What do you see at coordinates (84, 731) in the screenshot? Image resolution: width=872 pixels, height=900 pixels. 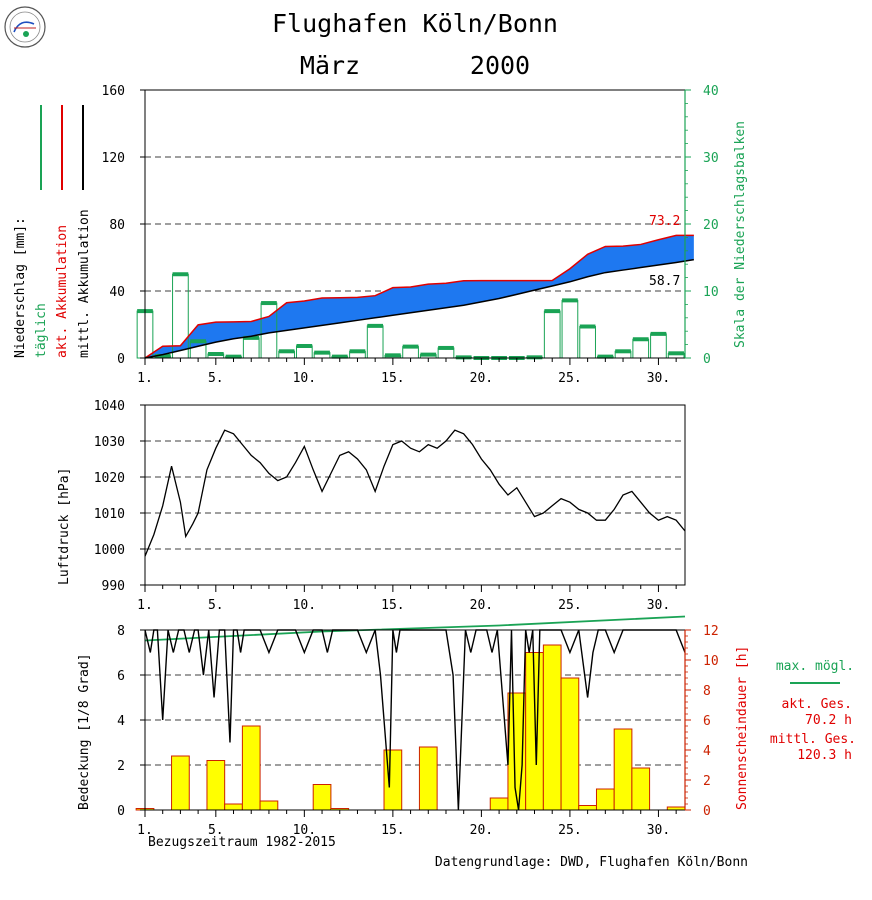 I see `cloud-ylabel: Bedeckung [1/8 Grad]` at bounding box center [84, 731].